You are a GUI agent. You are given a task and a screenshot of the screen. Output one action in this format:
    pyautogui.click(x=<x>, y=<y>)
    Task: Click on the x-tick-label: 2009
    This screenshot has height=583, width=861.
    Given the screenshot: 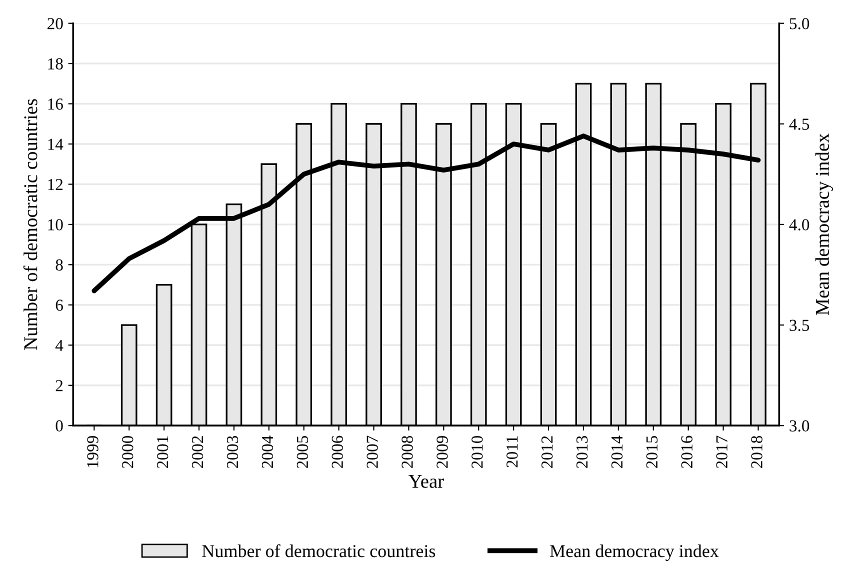 What is the action you would take?
    pyautogui.click(x=442, y=452)
    